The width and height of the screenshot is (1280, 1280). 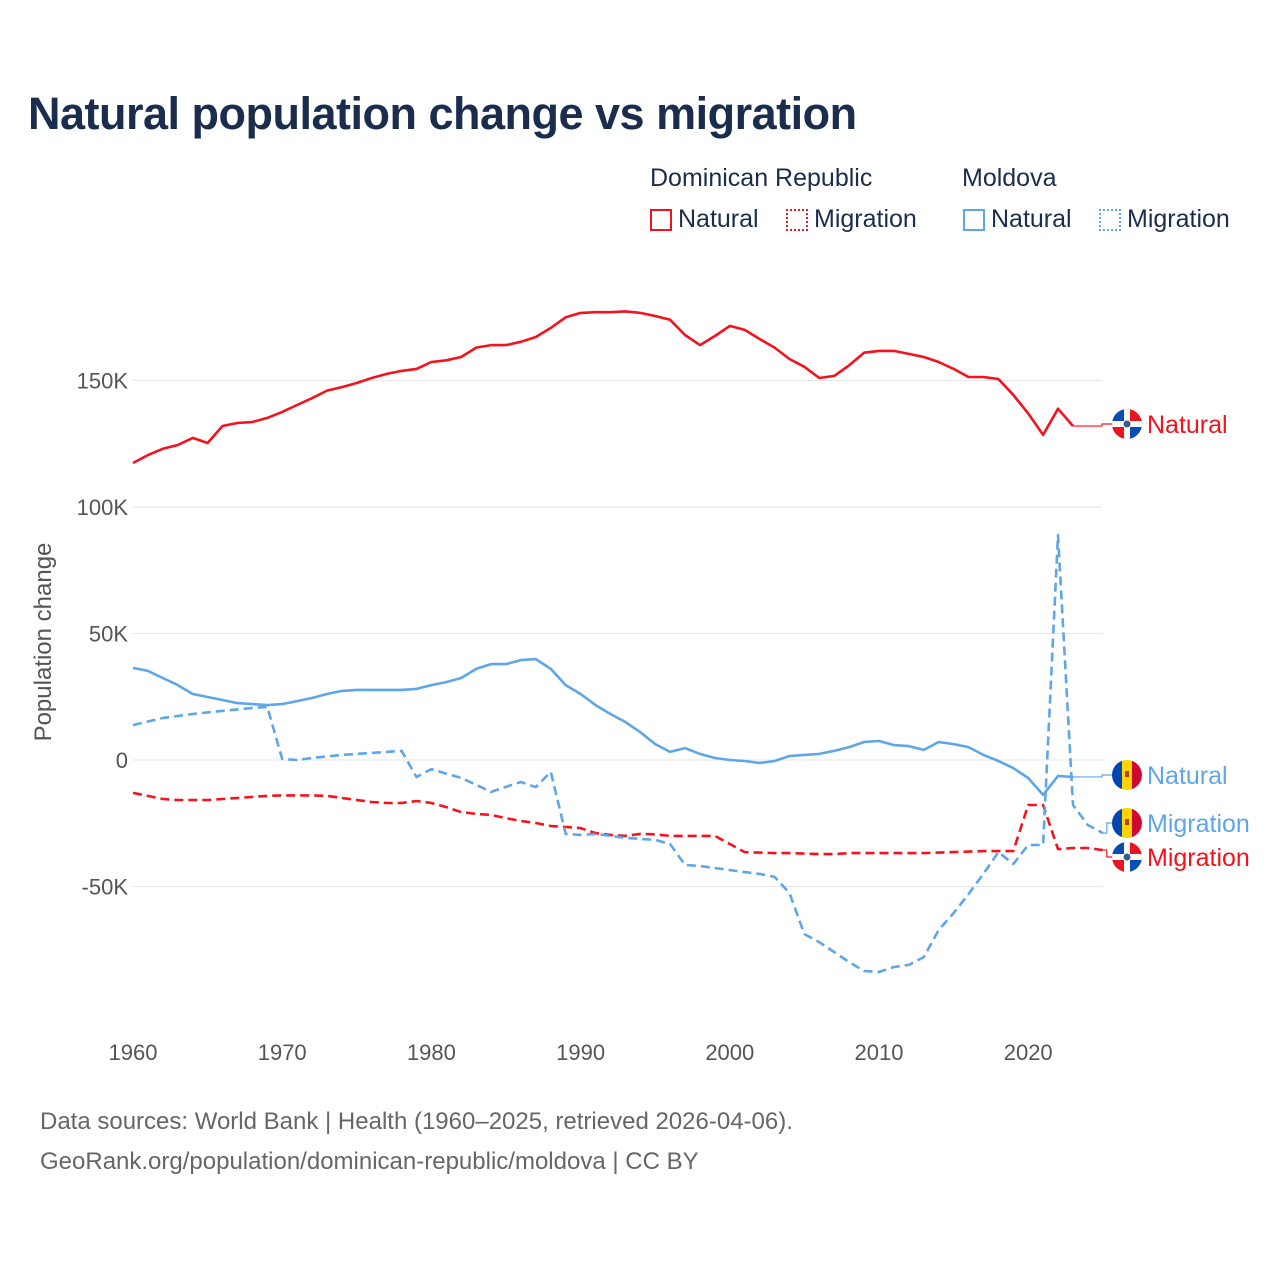 I want to click on y-tick-label: 150K, so click(x=103, y=381).